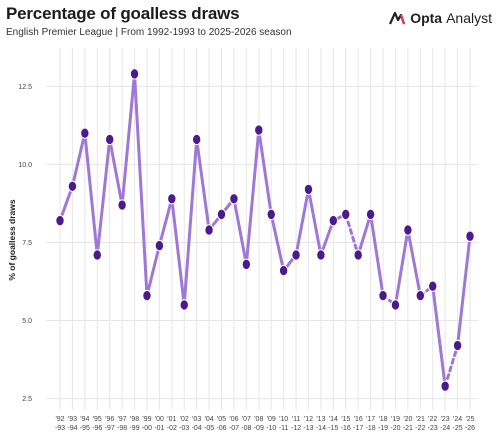 Image resolution: width=500 pixels, height=440 pixels. Describe the element at coordinates (233, 419) in the screenshot. I see `x-tick-label: '06` at that location.